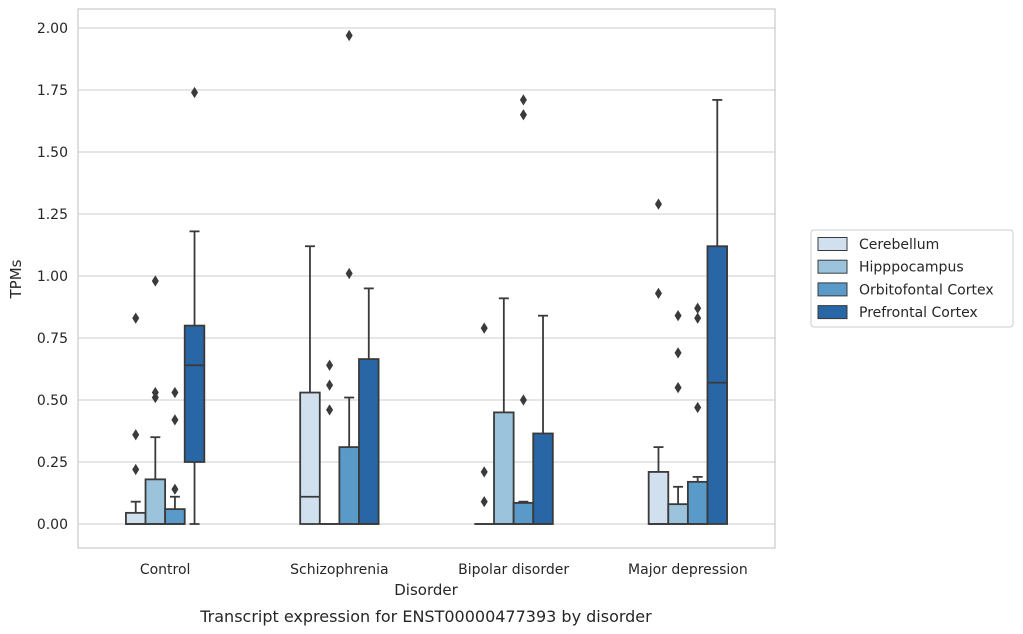  I want to click on x-tick-label: Major depression, so click(688, 570).